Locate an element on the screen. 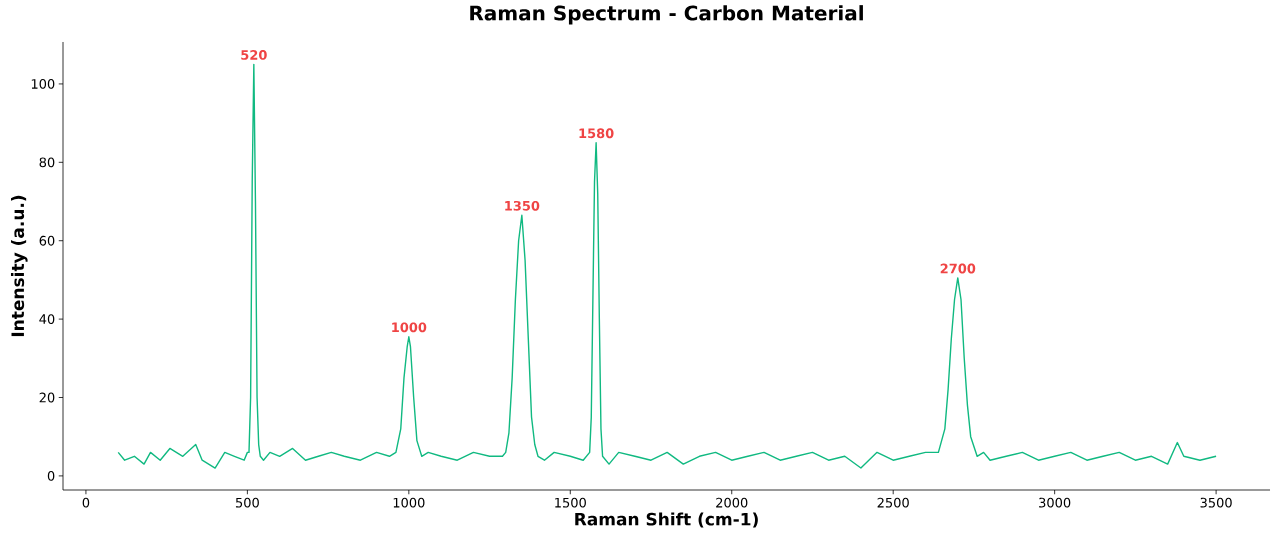  y-tick-label: 0 is located at coordinates (51, 475).